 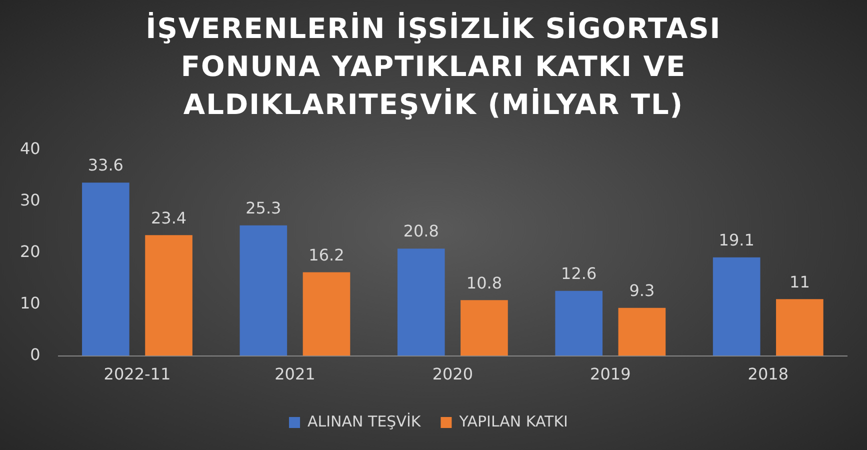 I want to click on x-tick-label: 2022-11, so click(x=137, y=374).